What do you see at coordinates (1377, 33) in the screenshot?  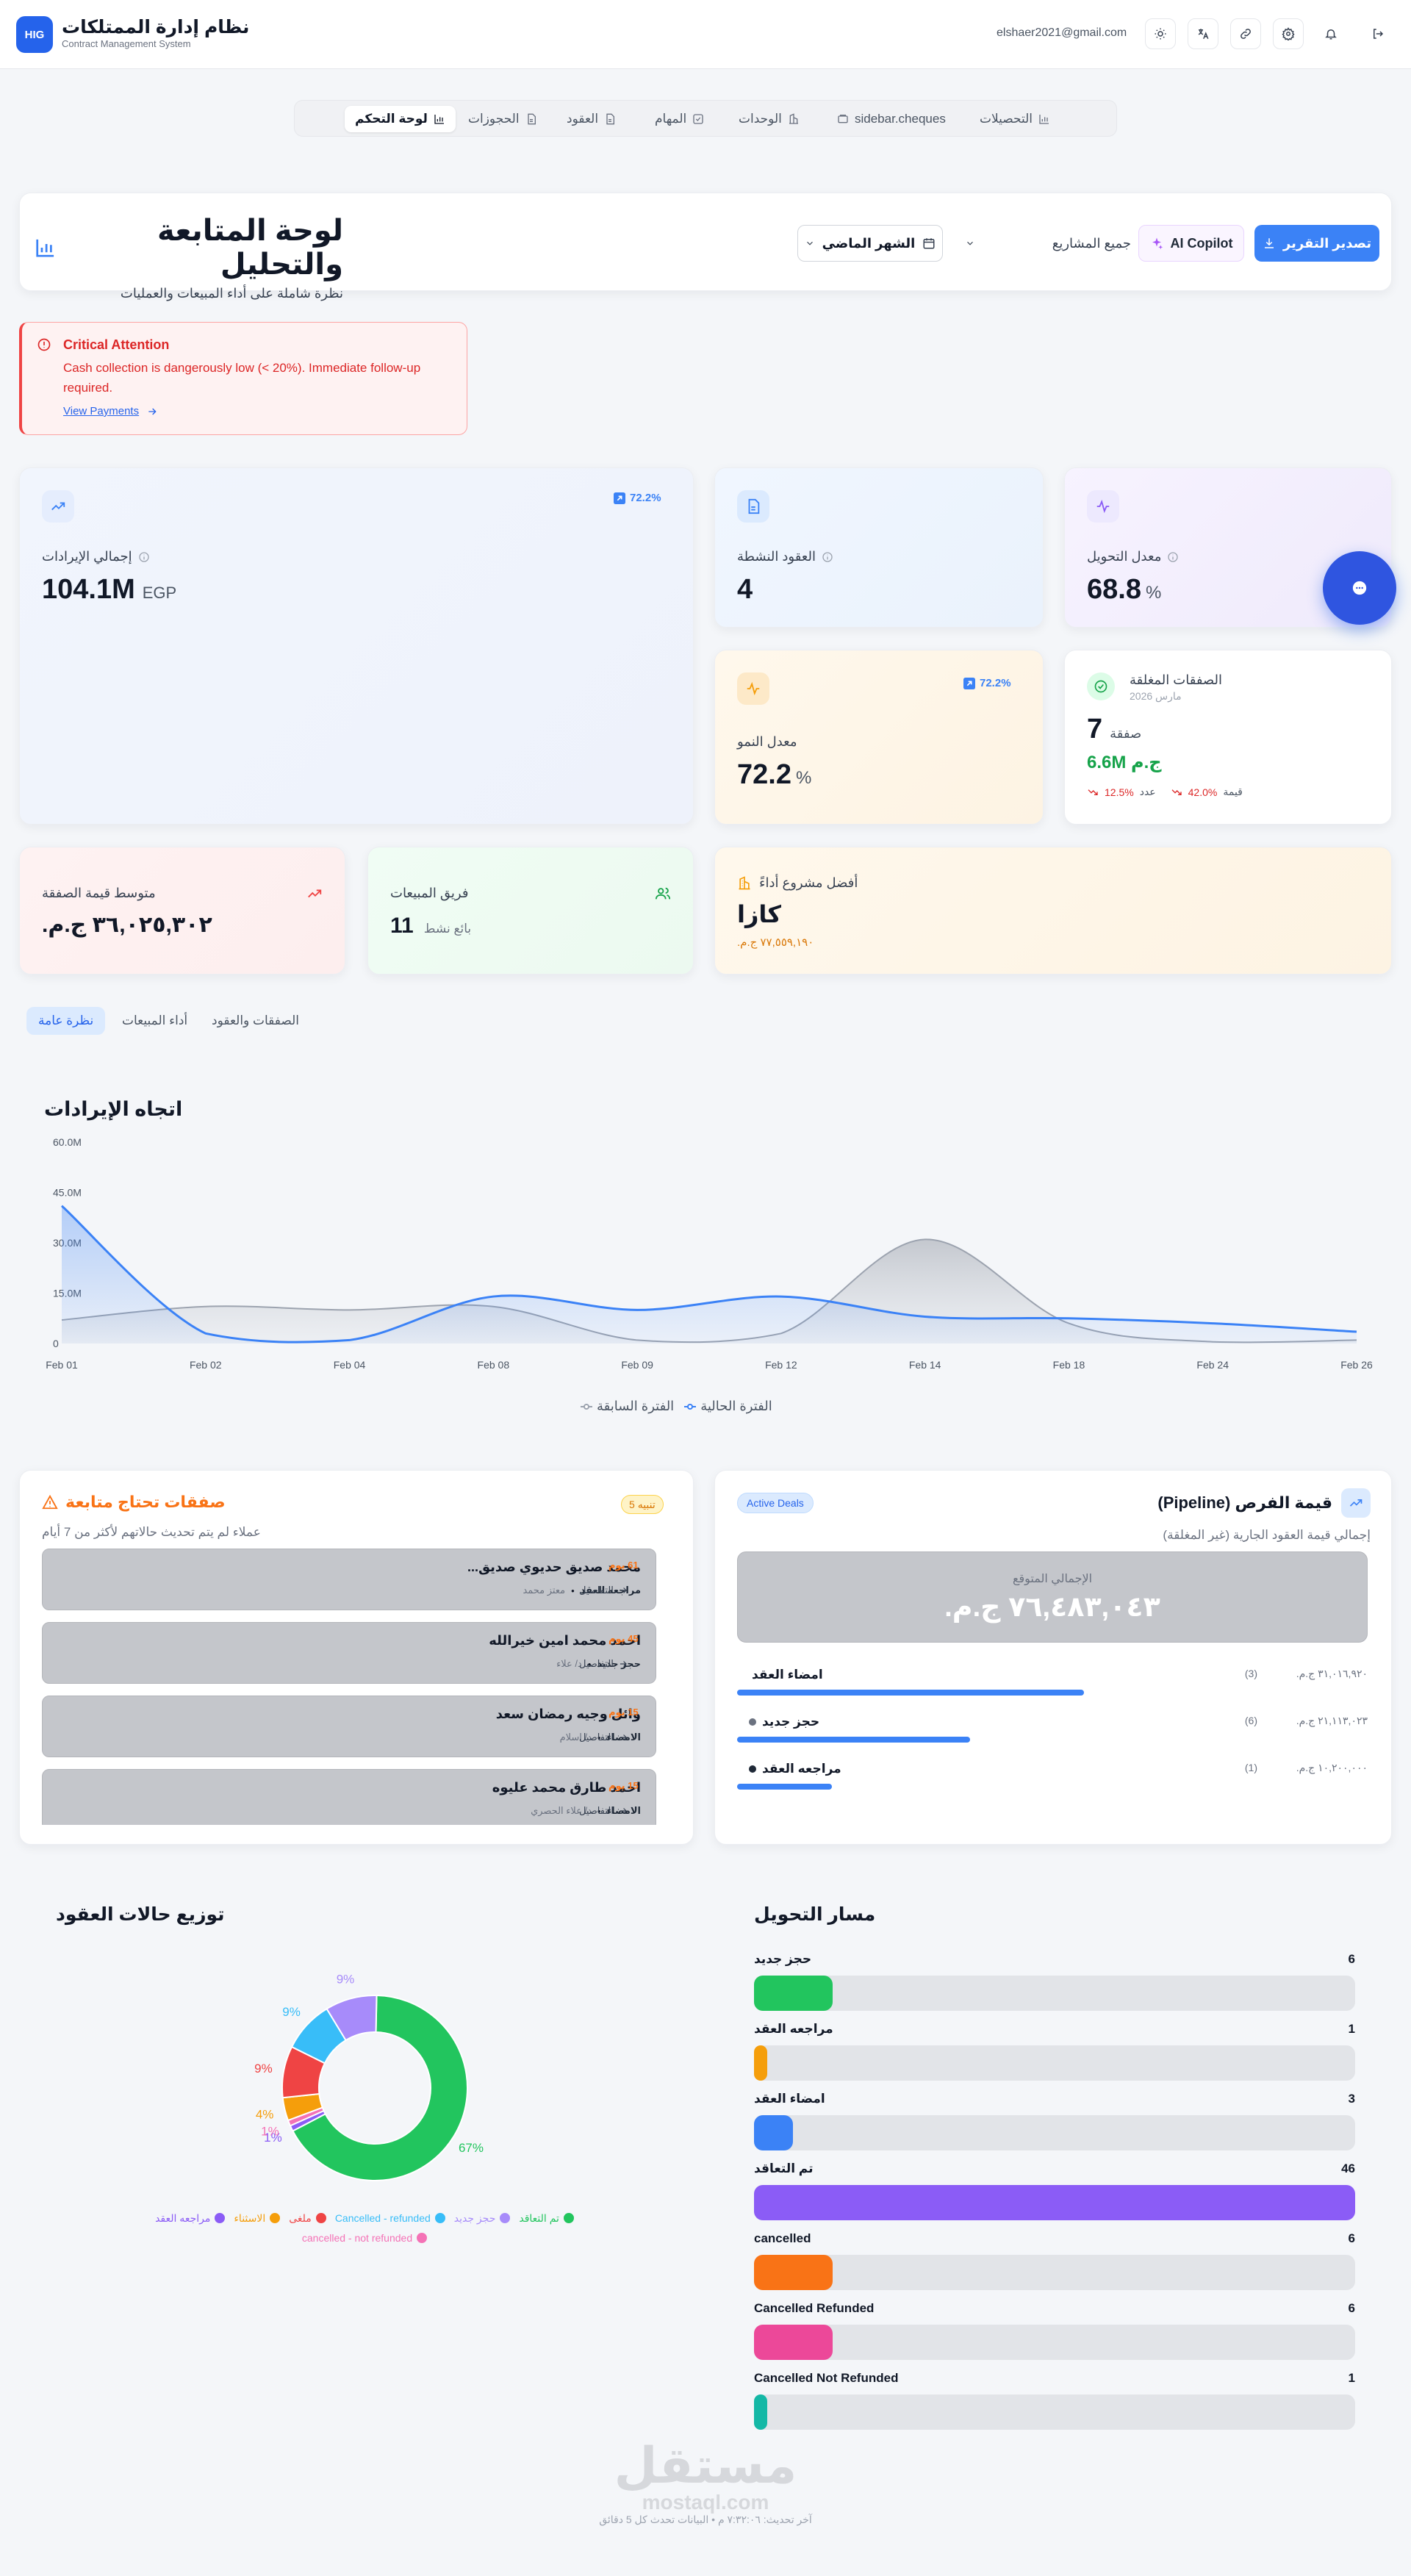 I see `logout-button` at bounding box center [1377, 33].